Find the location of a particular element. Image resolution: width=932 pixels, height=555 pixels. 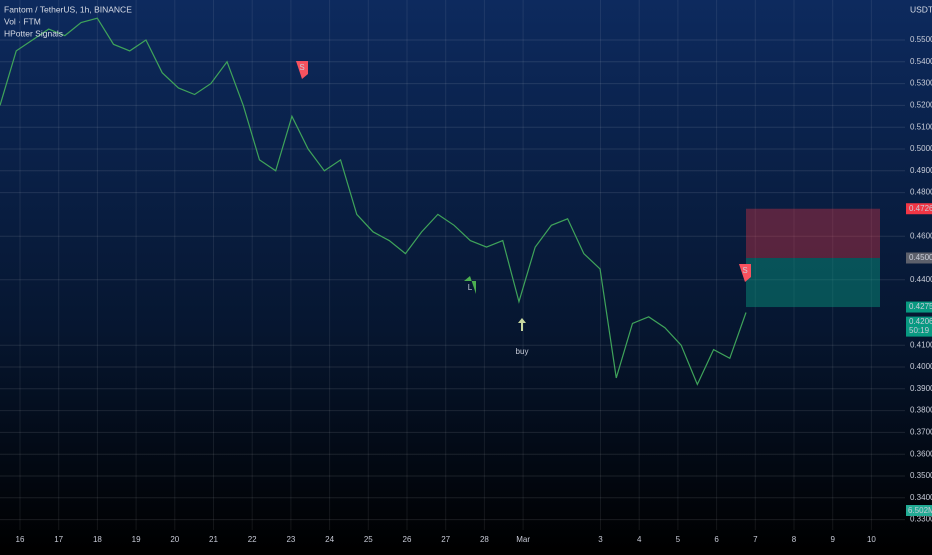

date-label: 21 is located at coordinates (213, 539).